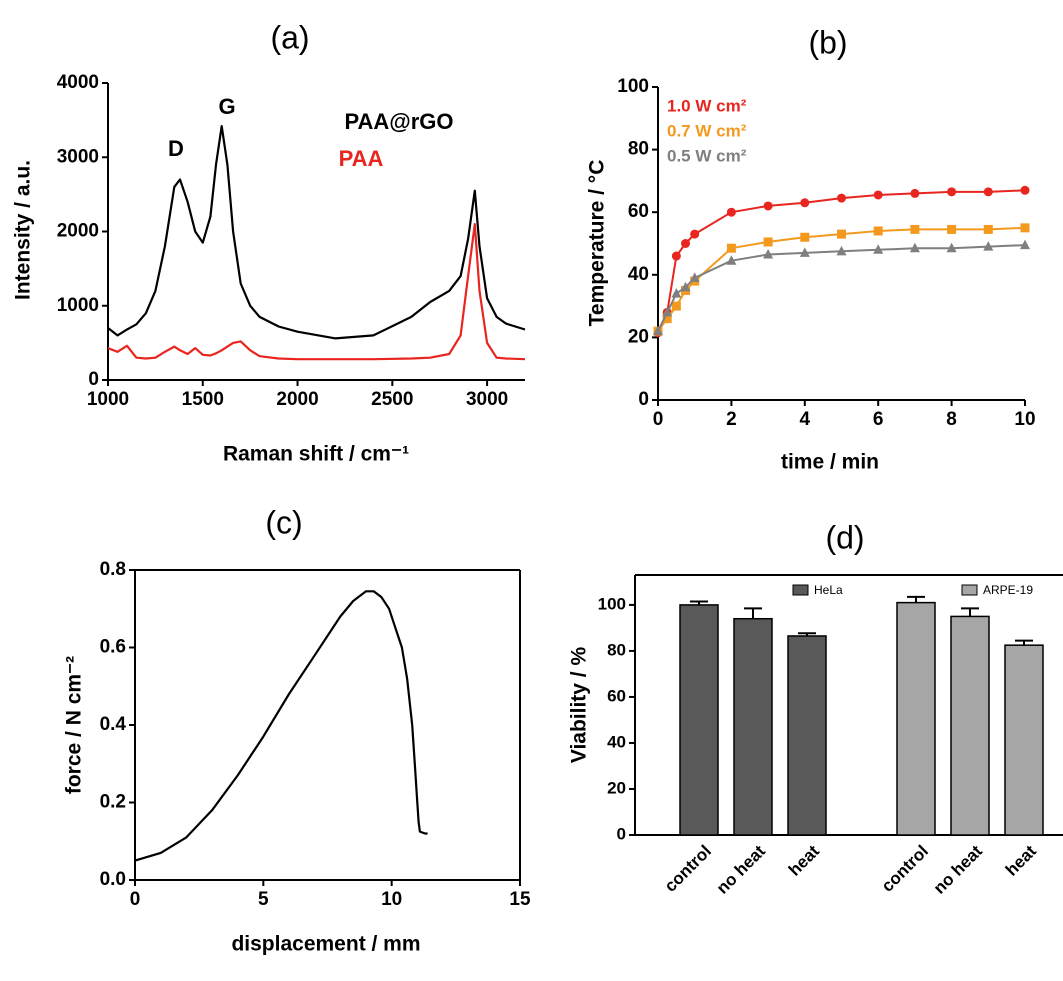 The height and width of the screenshot is (981, 1063). What do you see at coordinates (707, 105) in the screenshot?
I see `legend-label: 1.0 W cm²` at bounding box center [707, 105].